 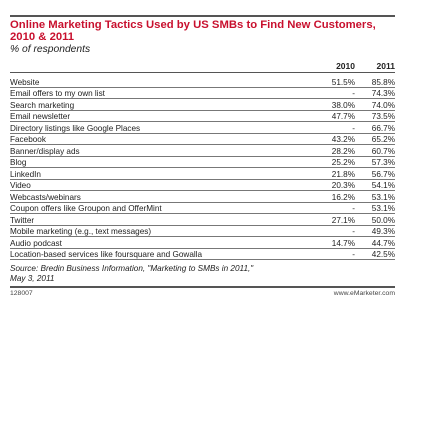 What do you see at coordinates (86, 208) in the screenshot?
I see `row-label: Coupon offers like Groupon and OfferMint` at bounding box center [86, 208].